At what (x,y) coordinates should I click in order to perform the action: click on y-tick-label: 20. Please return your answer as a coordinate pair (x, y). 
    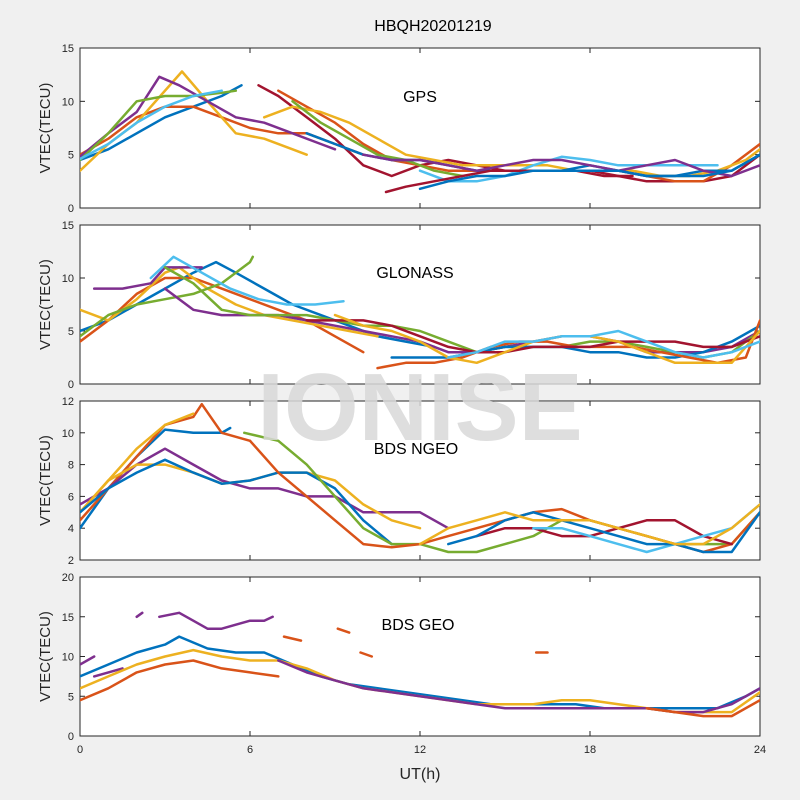
    Looking at the image, I should click on (68, 578).